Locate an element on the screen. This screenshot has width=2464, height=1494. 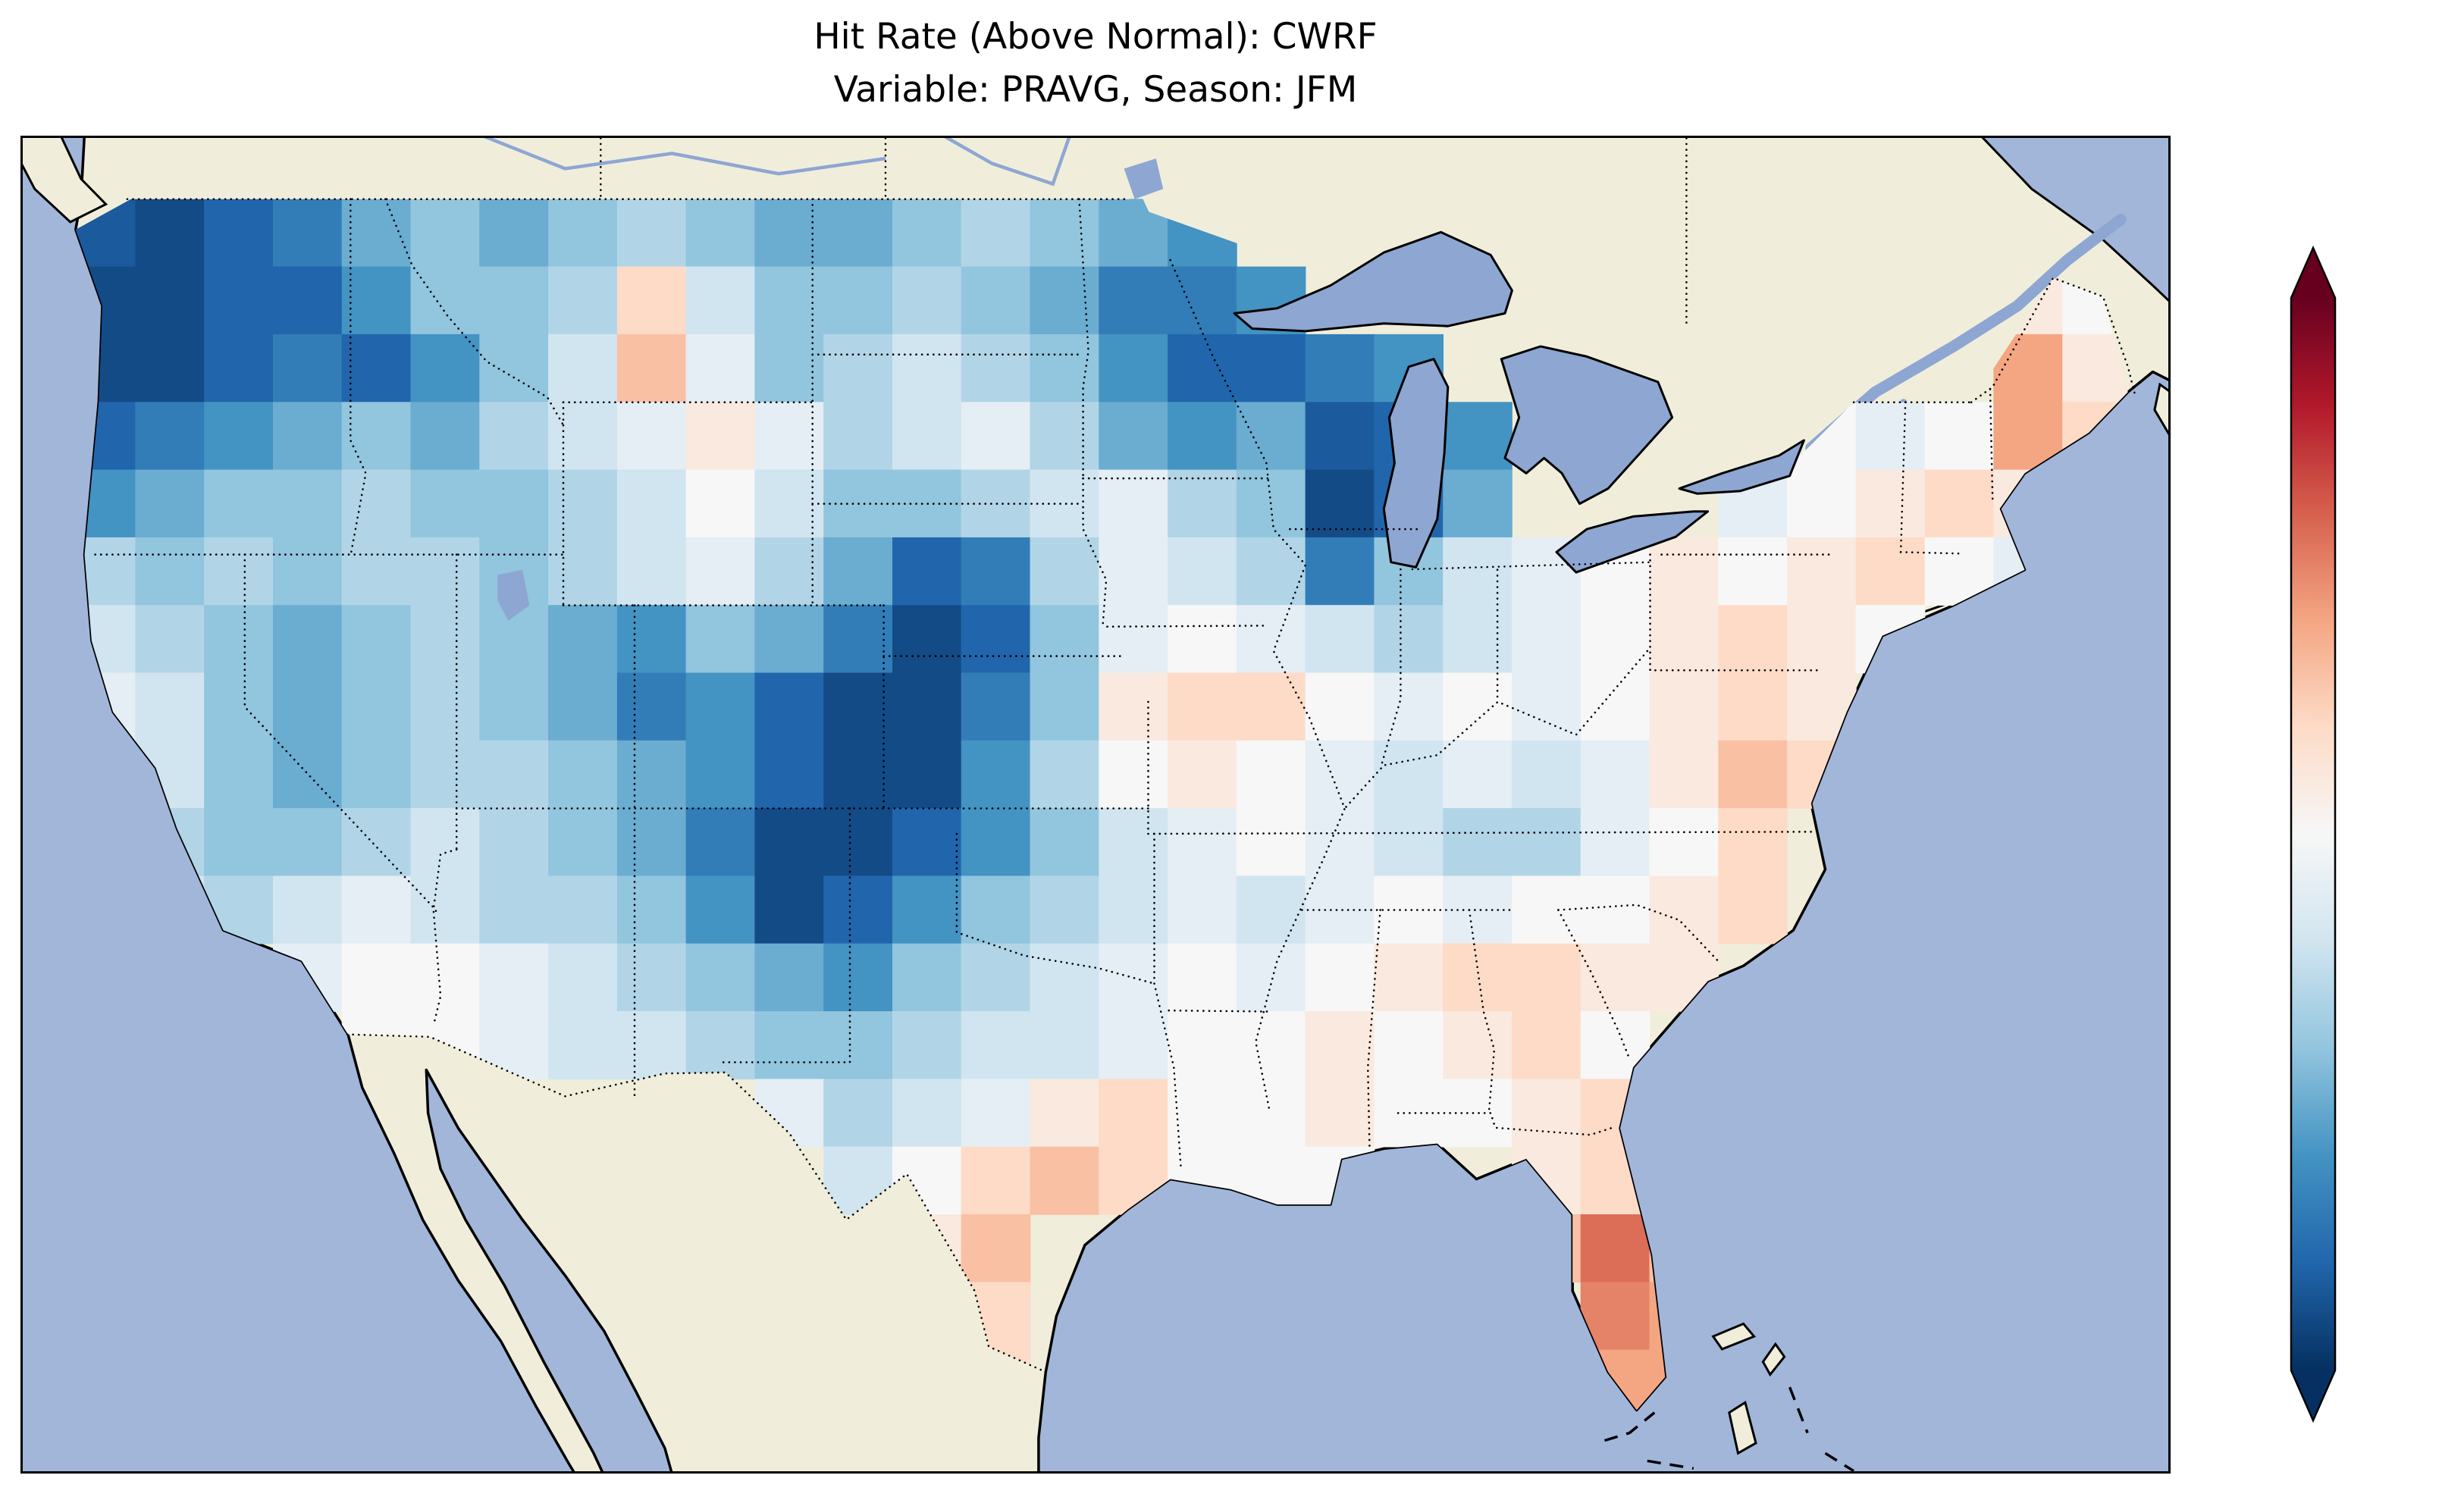
island is located at coordinates (1773, 1359).